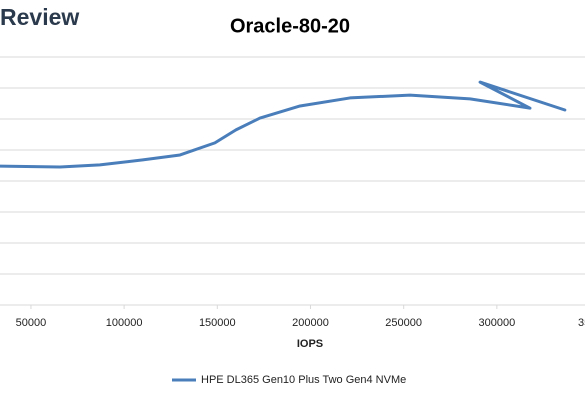  Describe the element at coordinates (310, 344) in the screenshot. I see `x-axis-title: IOPS` at that location.